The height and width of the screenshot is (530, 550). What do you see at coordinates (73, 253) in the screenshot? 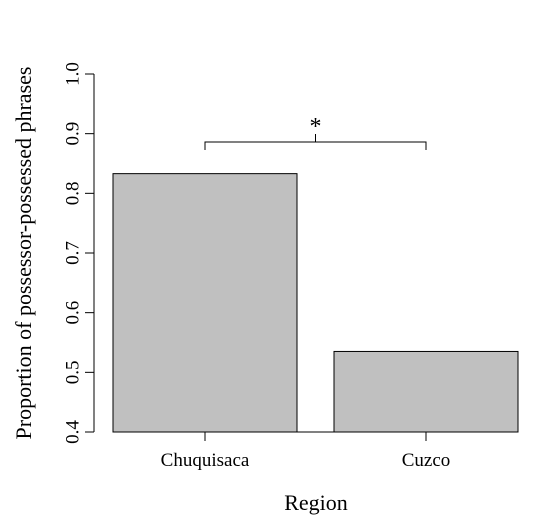
I see `y-tick-label: 0.7` at bounding box center [73, 253].